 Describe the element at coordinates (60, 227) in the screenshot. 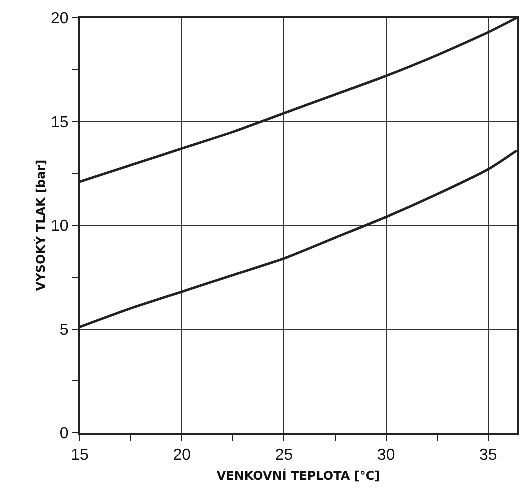

I see `y-tick-label: 10` at that location.